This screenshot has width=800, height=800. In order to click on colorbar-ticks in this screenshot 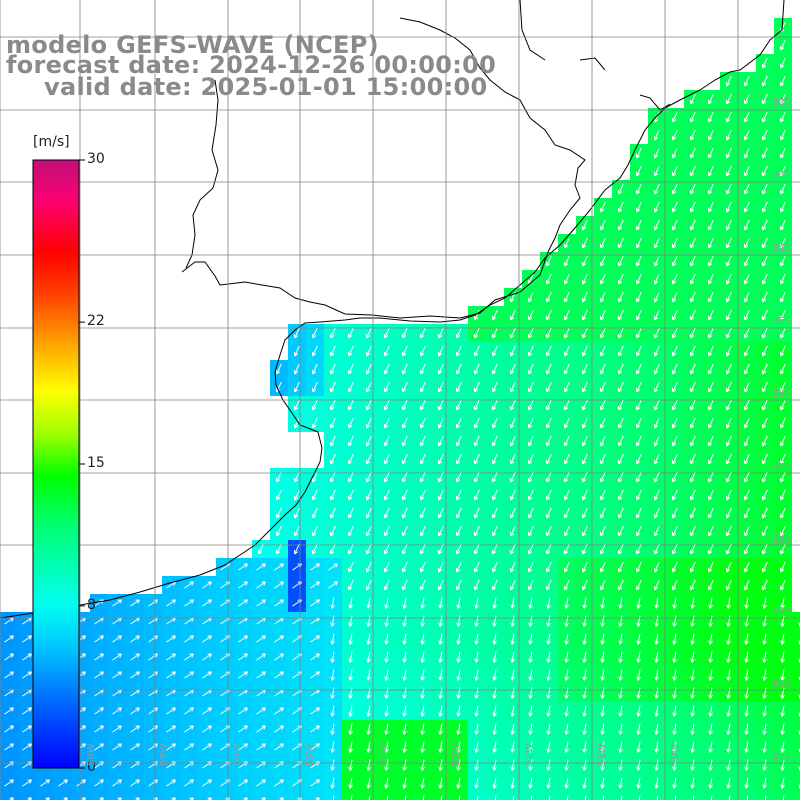, I will do `click(82, 464)`.